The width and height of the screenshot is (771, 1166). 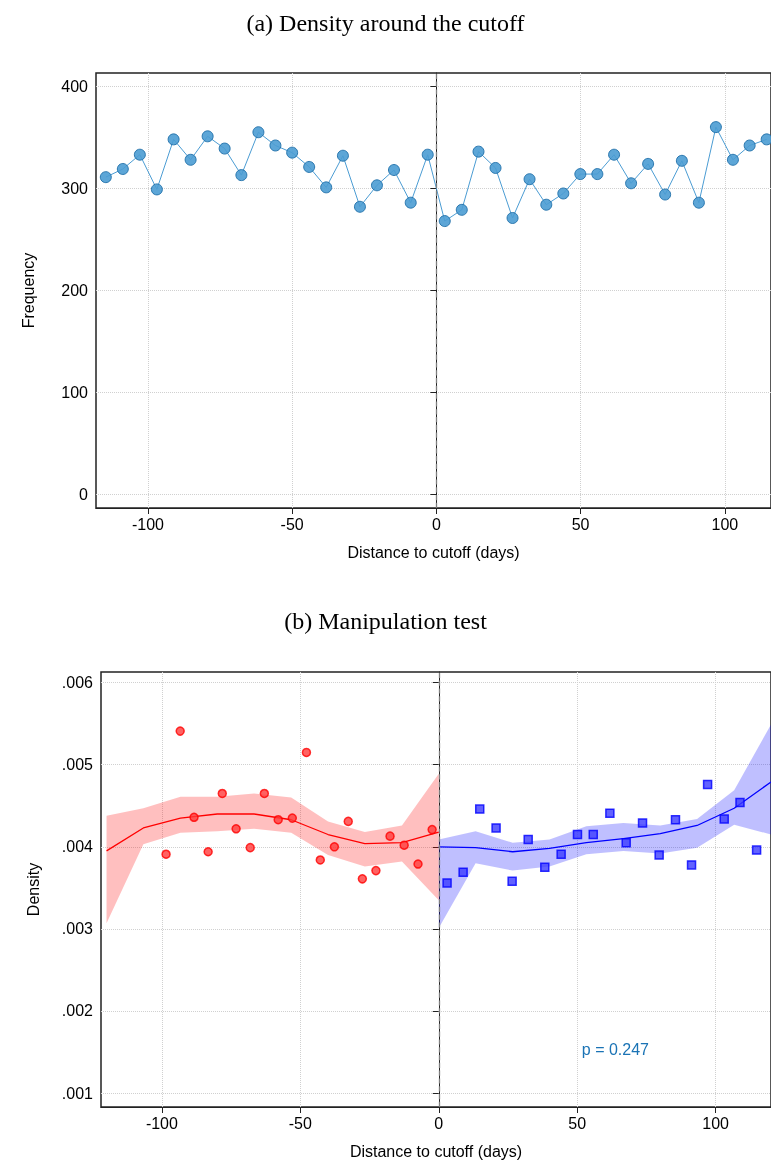 I want to click on y-tick-label: .006, so click(x=77, y=683).